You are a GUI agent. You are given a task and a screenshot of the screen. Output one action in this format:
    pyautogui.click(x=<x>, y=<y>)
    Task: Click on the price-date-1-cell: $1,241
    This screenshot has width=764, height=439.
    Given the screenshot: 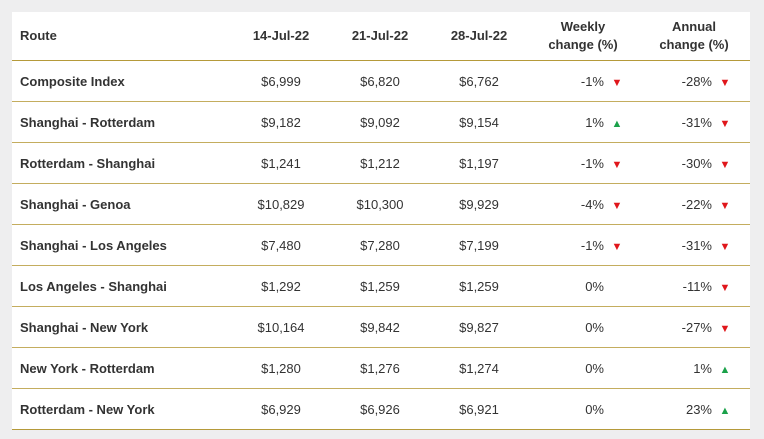 What is the action you would take?
    pyautogui.click(x=281, y=163)
    